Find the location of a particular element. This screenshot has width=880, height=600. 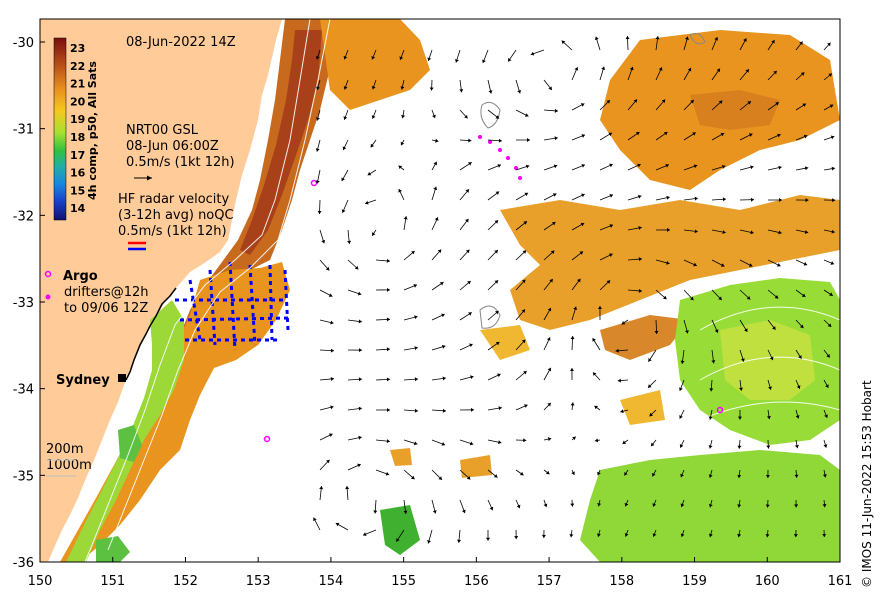

x-tick-label: 150 is located at coordinates (40, 581).